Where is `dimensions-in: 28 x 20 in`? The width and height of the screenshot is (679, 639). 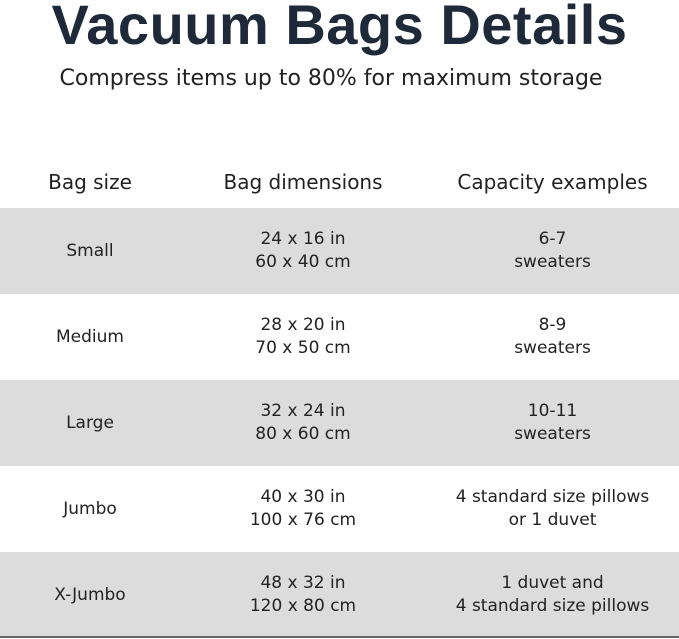 dimensions-in: 28 x 20 in is located at coordinates (303, 325).